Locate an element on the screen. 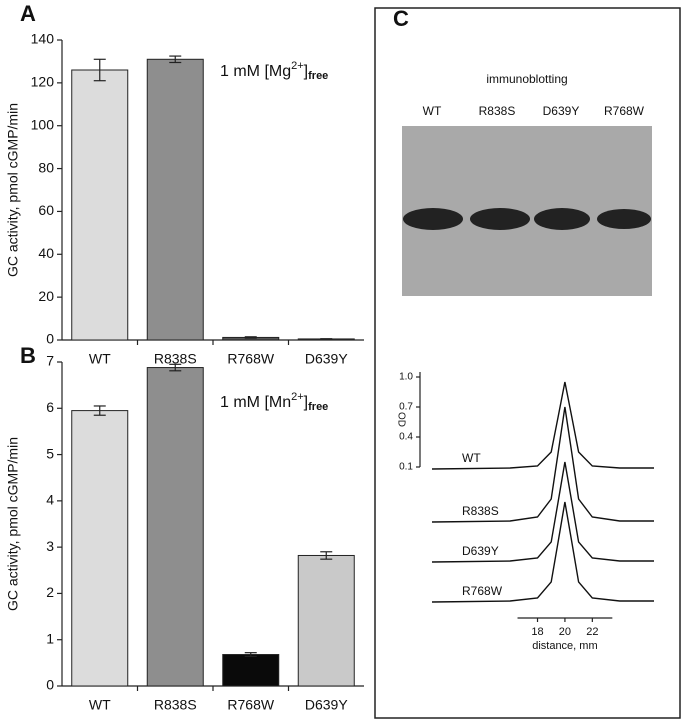 This screenshot has width=686, height=726. x-tick-label: 18 is located at coordinates (537, 632).